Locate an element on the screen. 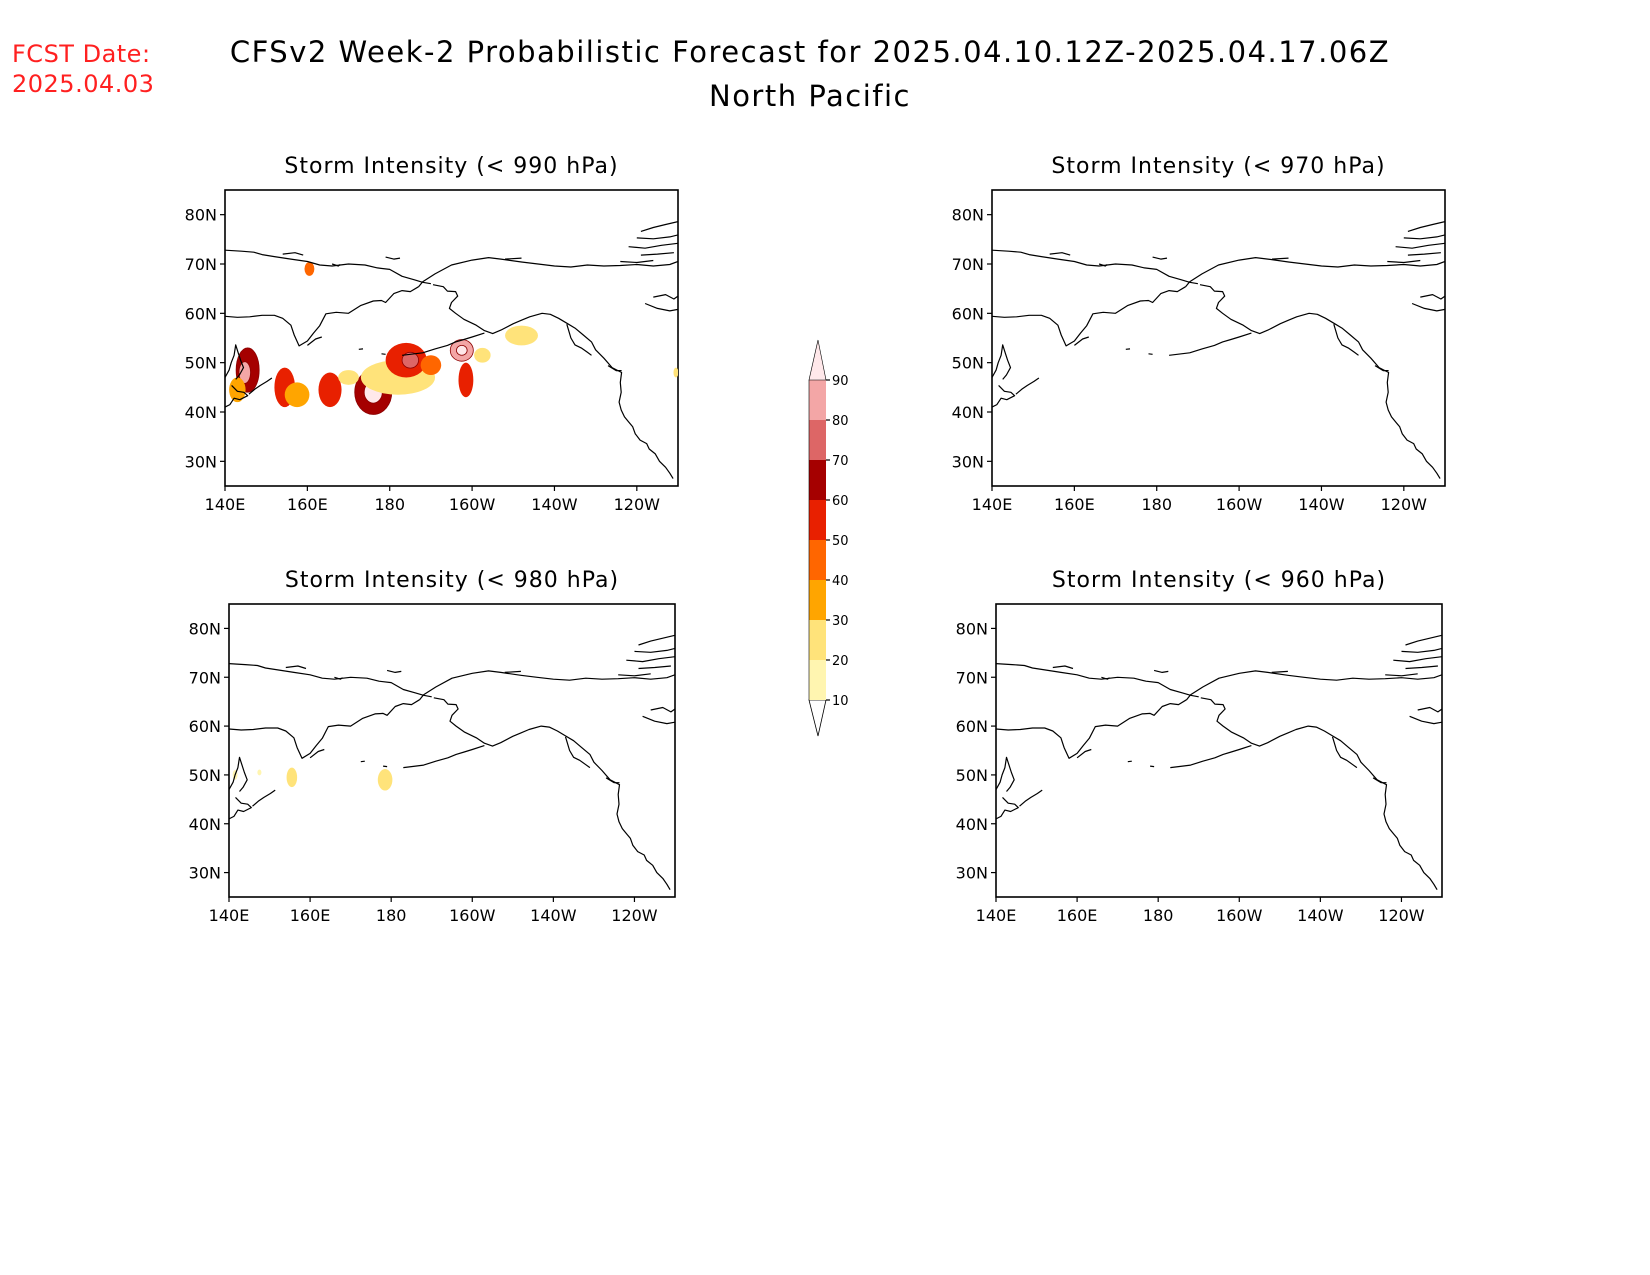 Image resolution: width=1650 pixels, height=1275 pixels. y-tick-label: 30N is located at coordinates (201, 461).